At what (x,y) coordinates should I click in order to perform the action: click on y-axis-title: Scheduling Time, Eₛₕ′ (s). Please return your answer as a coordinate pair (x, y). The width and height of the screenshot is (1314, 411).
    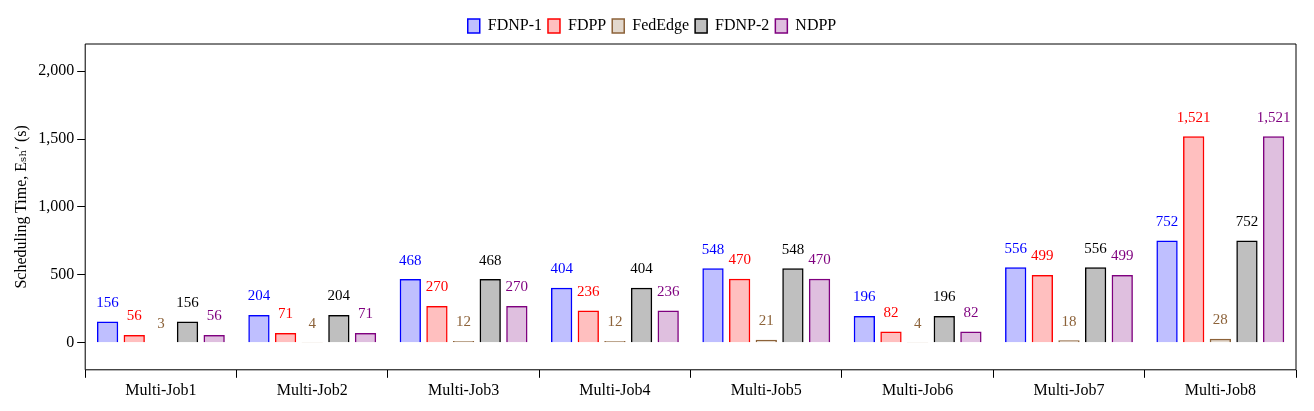
    Looking at the image, I should click on (20, 207).